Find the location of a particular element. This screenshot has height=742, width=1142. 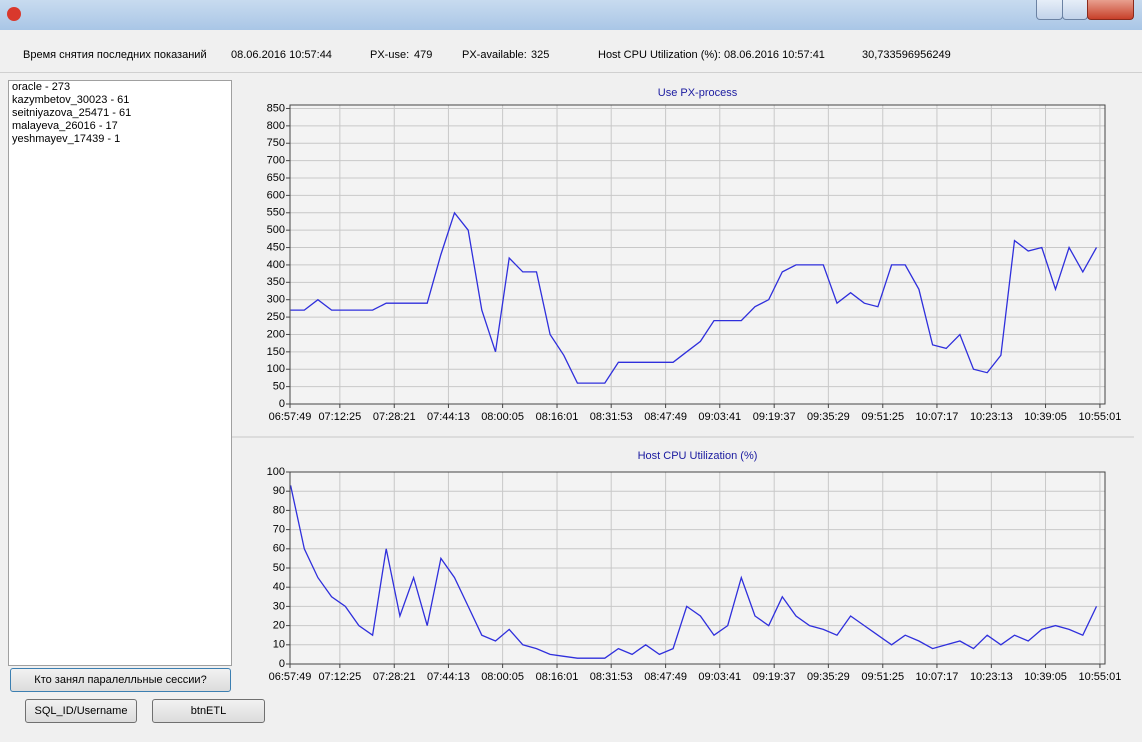

y-tick-label: 800 is located at coordinates (276, 126).